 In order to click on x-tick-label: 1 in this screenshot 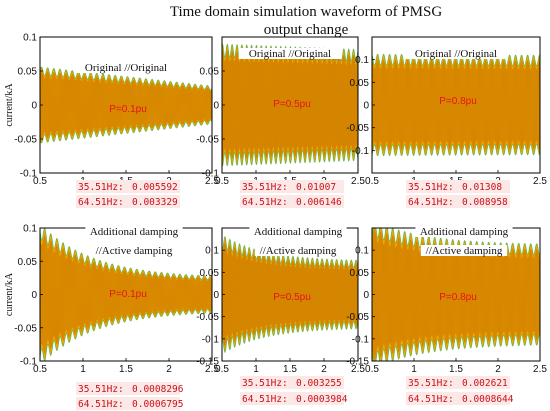, I will do `click(83, 369)`.